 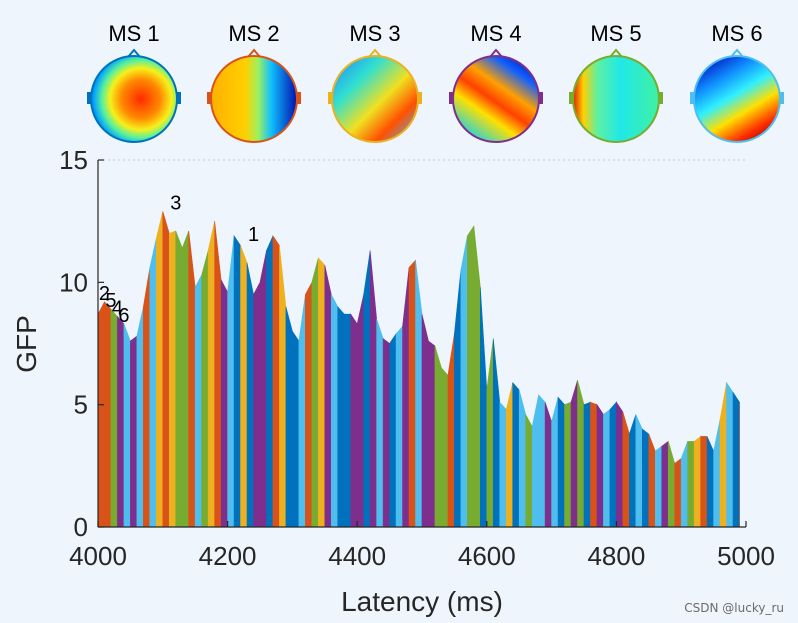 What do you see at coordinates (496, 82) in the screenshot?
I see `topomap-ms4: MS 4` at bounding box center [496, 82].